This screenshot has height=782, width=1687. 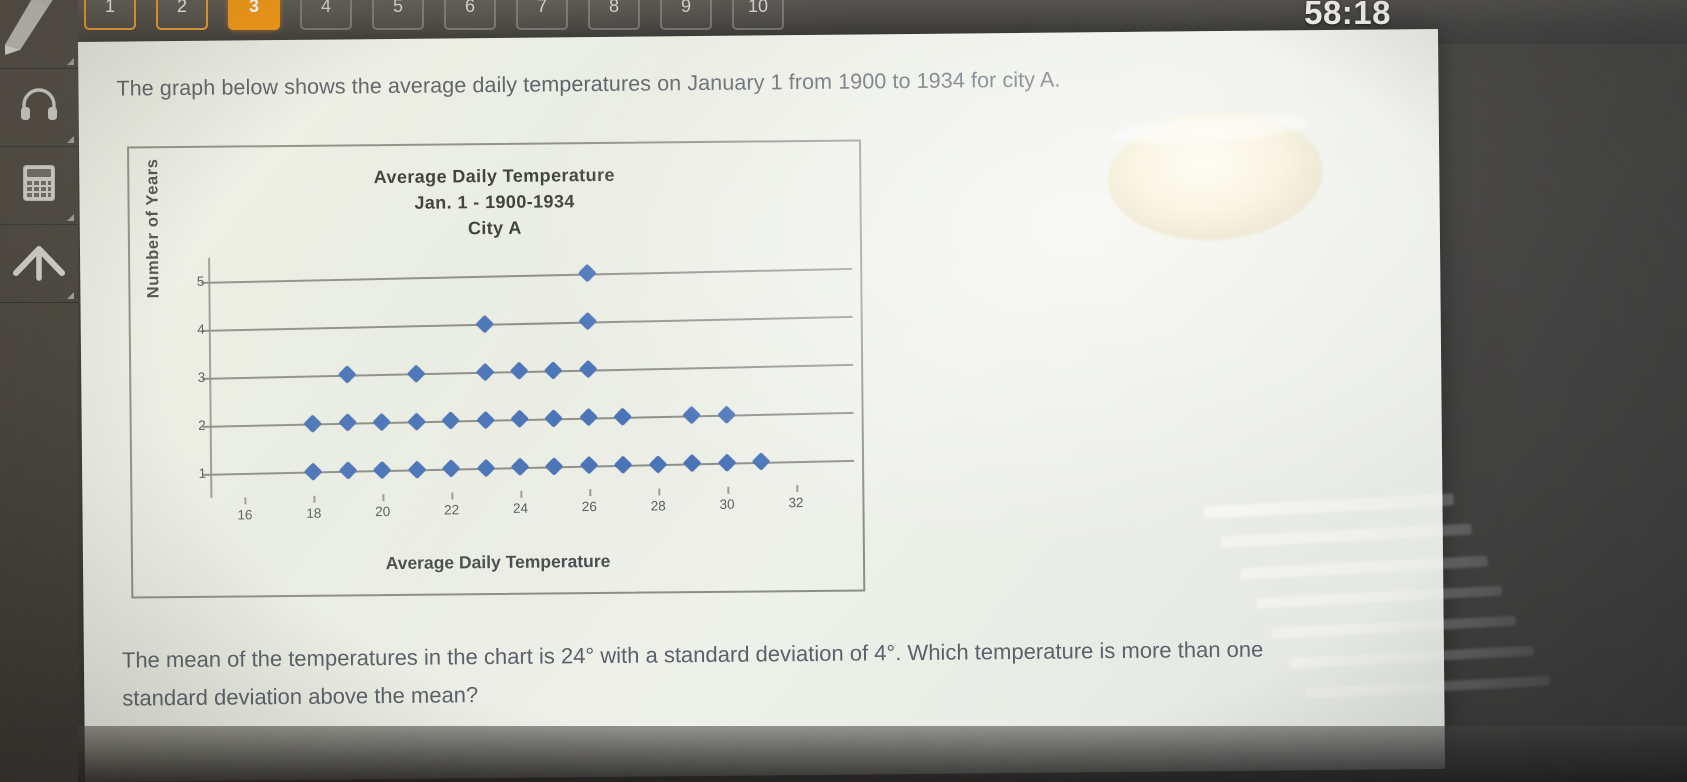 I want to click on chart-x-axis-label: Average Daily Temperature, so click(x=498, y=562).